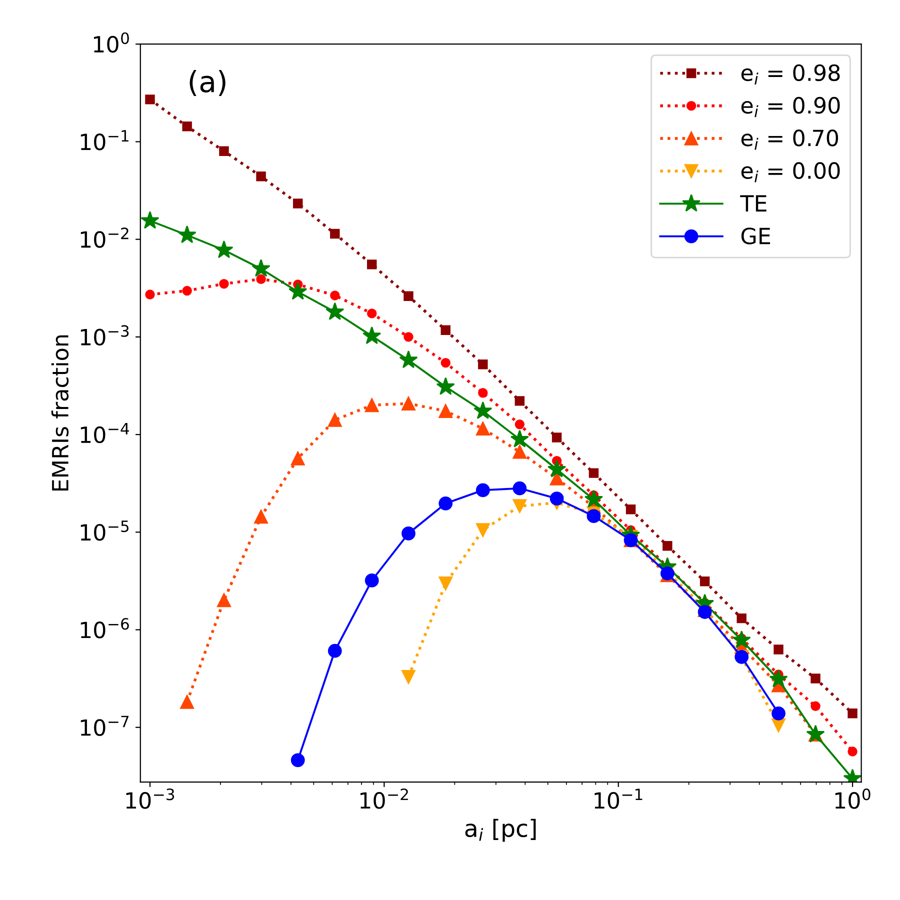 The height and width of the screenshot is (900, 900). I want to click on x-tick-label: 10$^{0}$, so click(852, 798).